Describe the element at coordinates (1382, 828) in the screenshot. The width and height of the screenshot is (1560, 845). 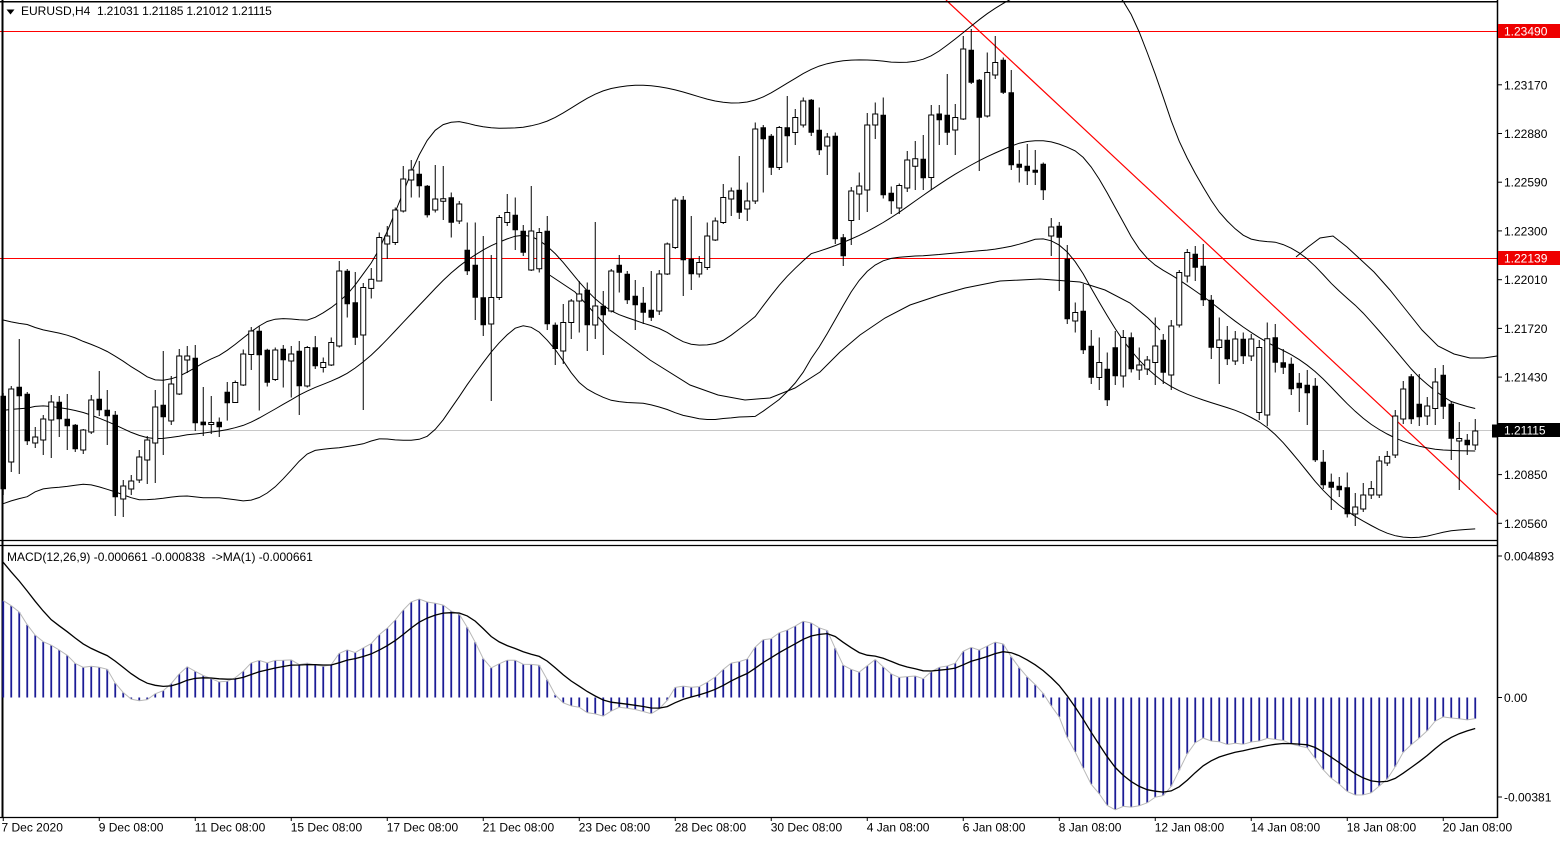
I see `svg-text: 18 Jan 08:00` at that location.